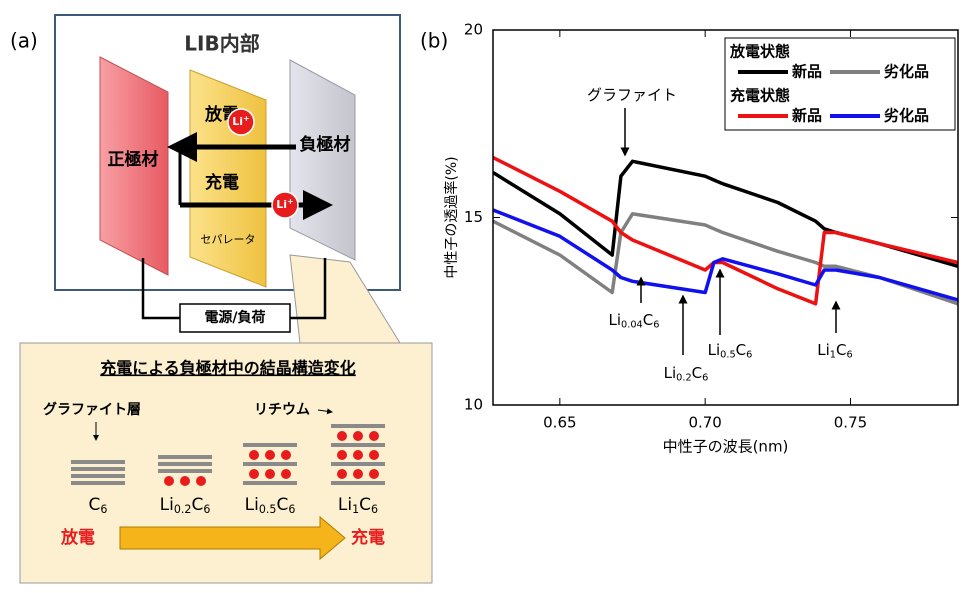 This screenshot has height=593, width=980. Describe the element at coordinates (325, 144) in the screenshot. I see `anode-label: 負極材` at that location.